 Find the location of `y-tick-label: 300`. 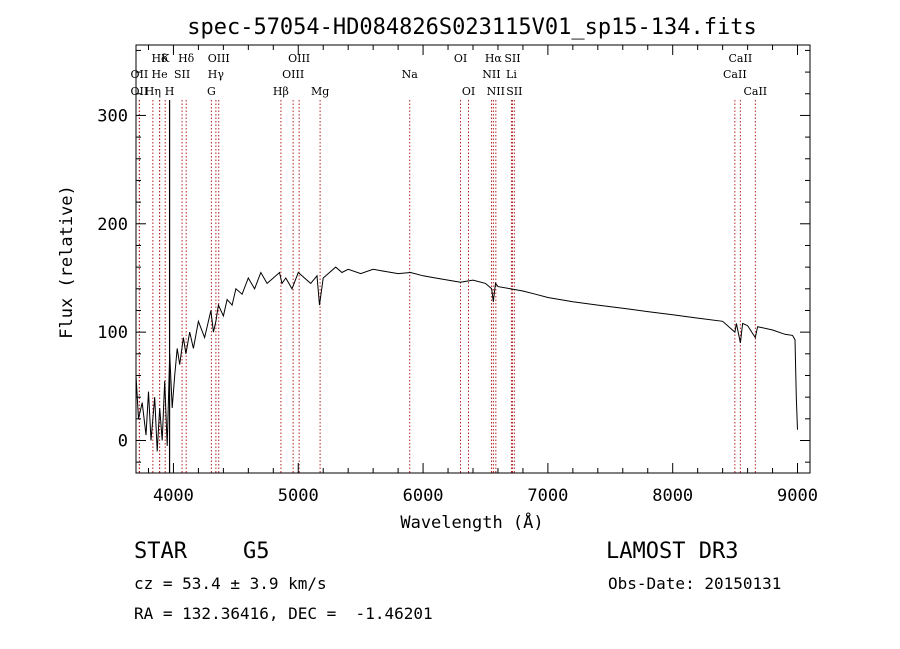

y-tick-label: 300 is located at coordinates (112, 116).